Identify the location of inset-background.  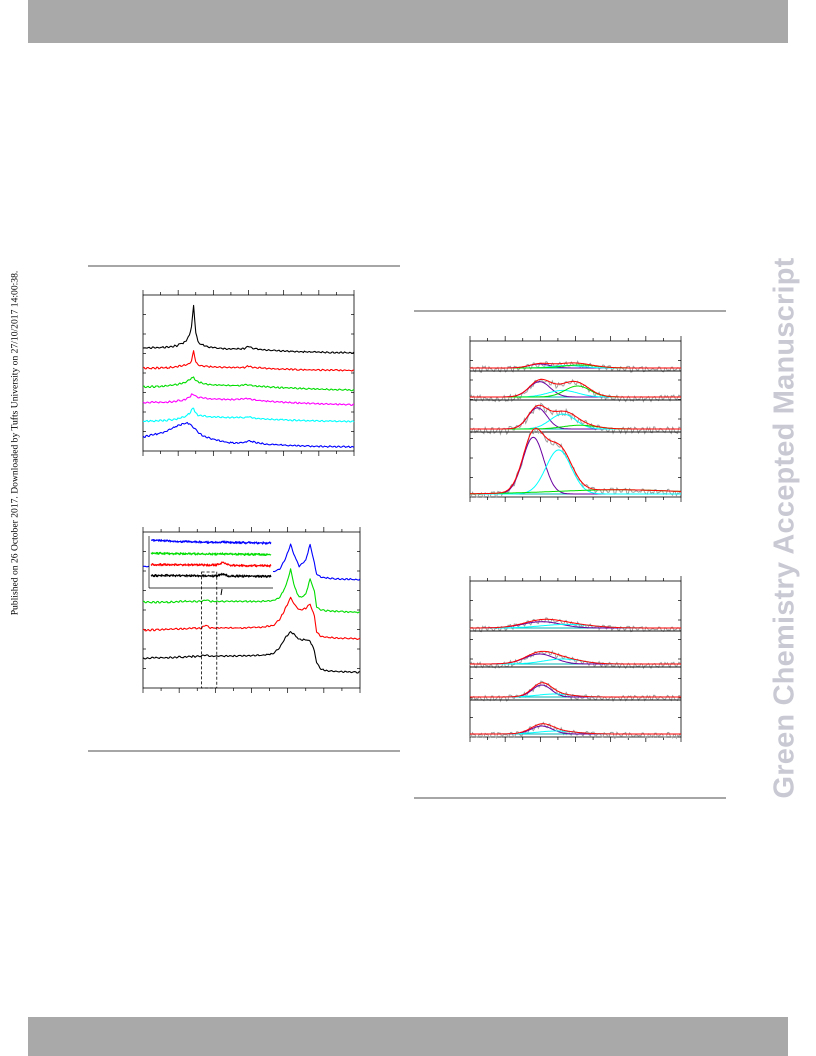
(211, 562).